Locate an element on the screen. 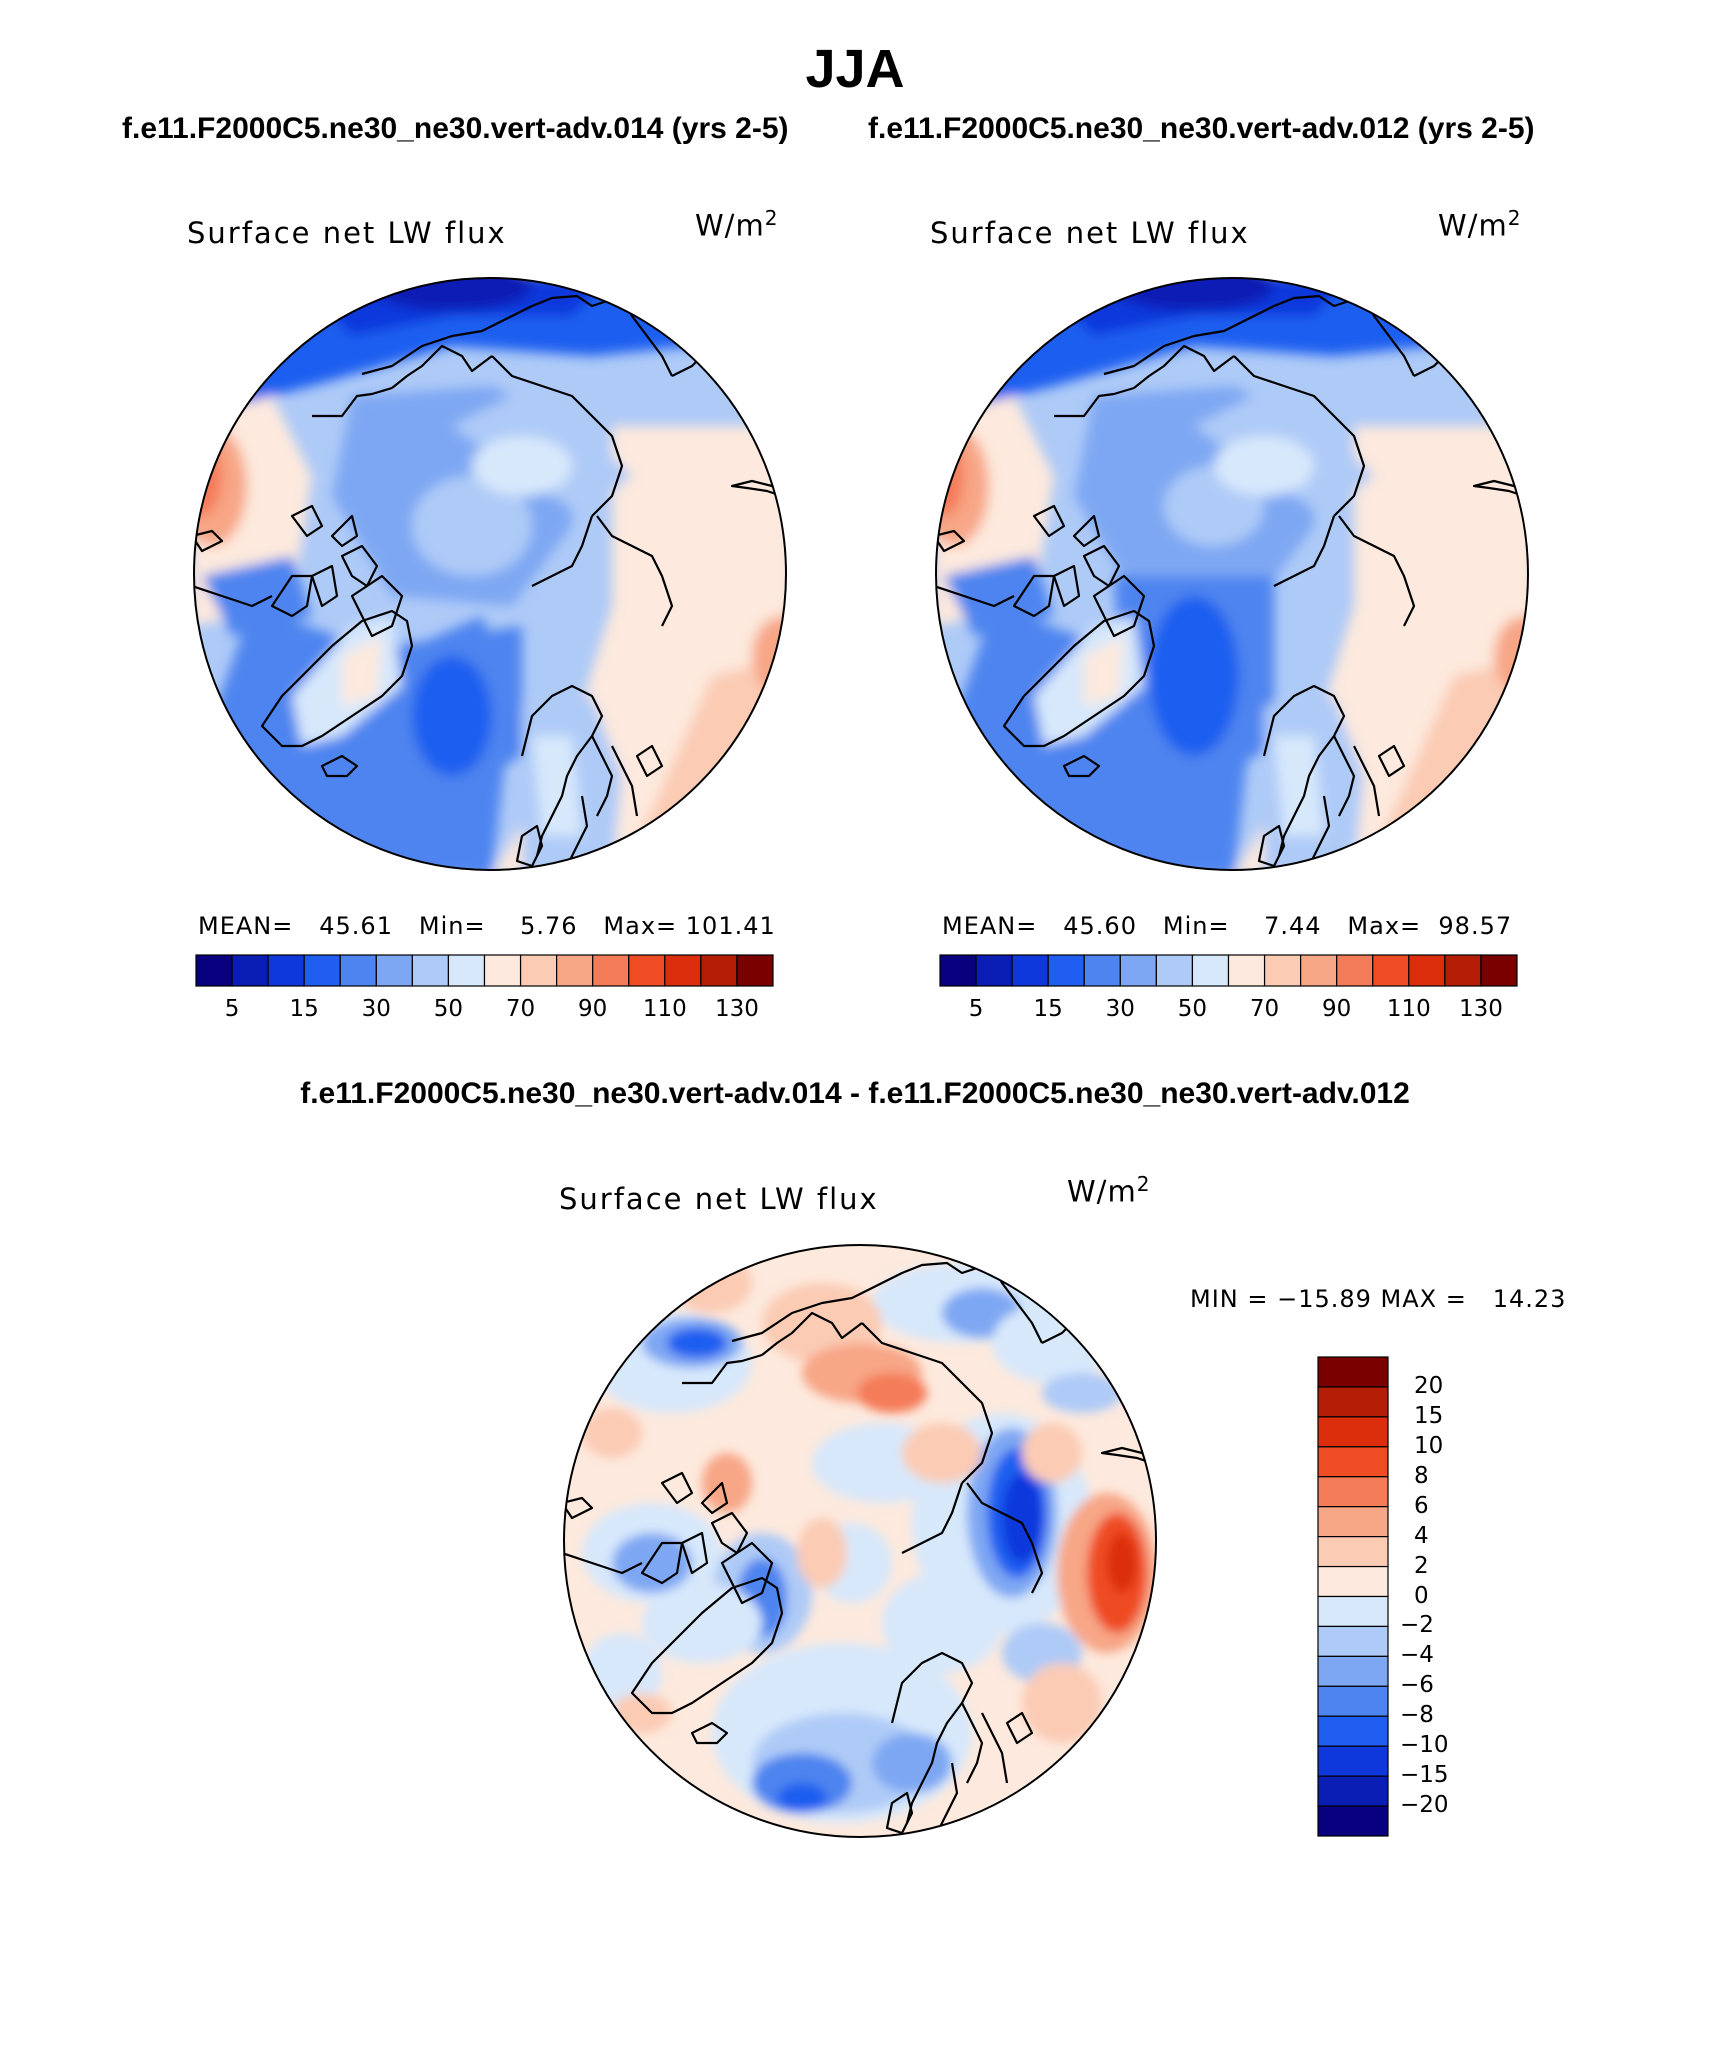 Image resolution: width=1710 pixels, height=2061 pixels. diff-colorbar-label: 10 is located at coordinates (1429, 1445).